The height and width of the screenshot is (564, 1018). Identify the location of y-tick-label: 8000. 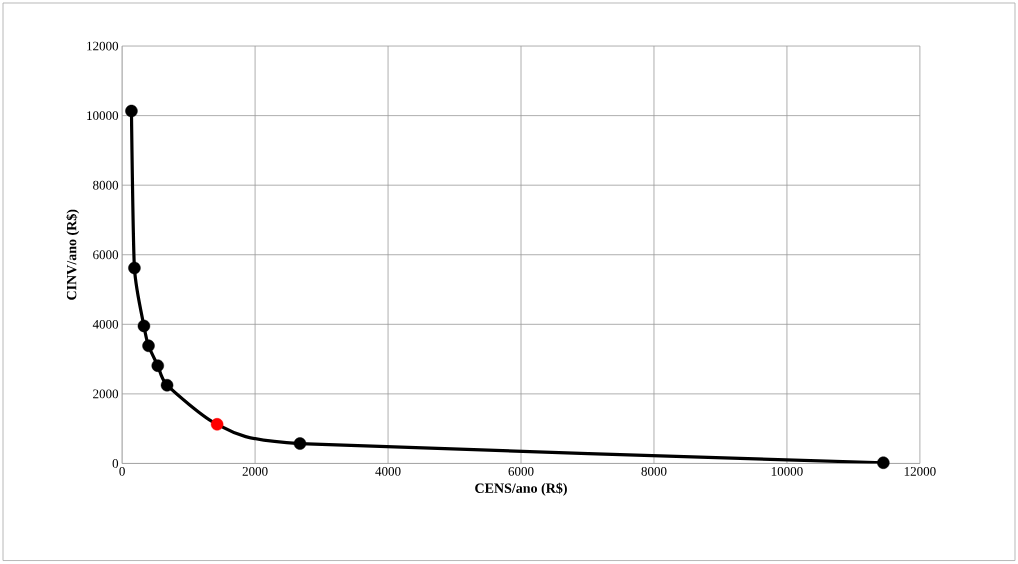
(106, 185).